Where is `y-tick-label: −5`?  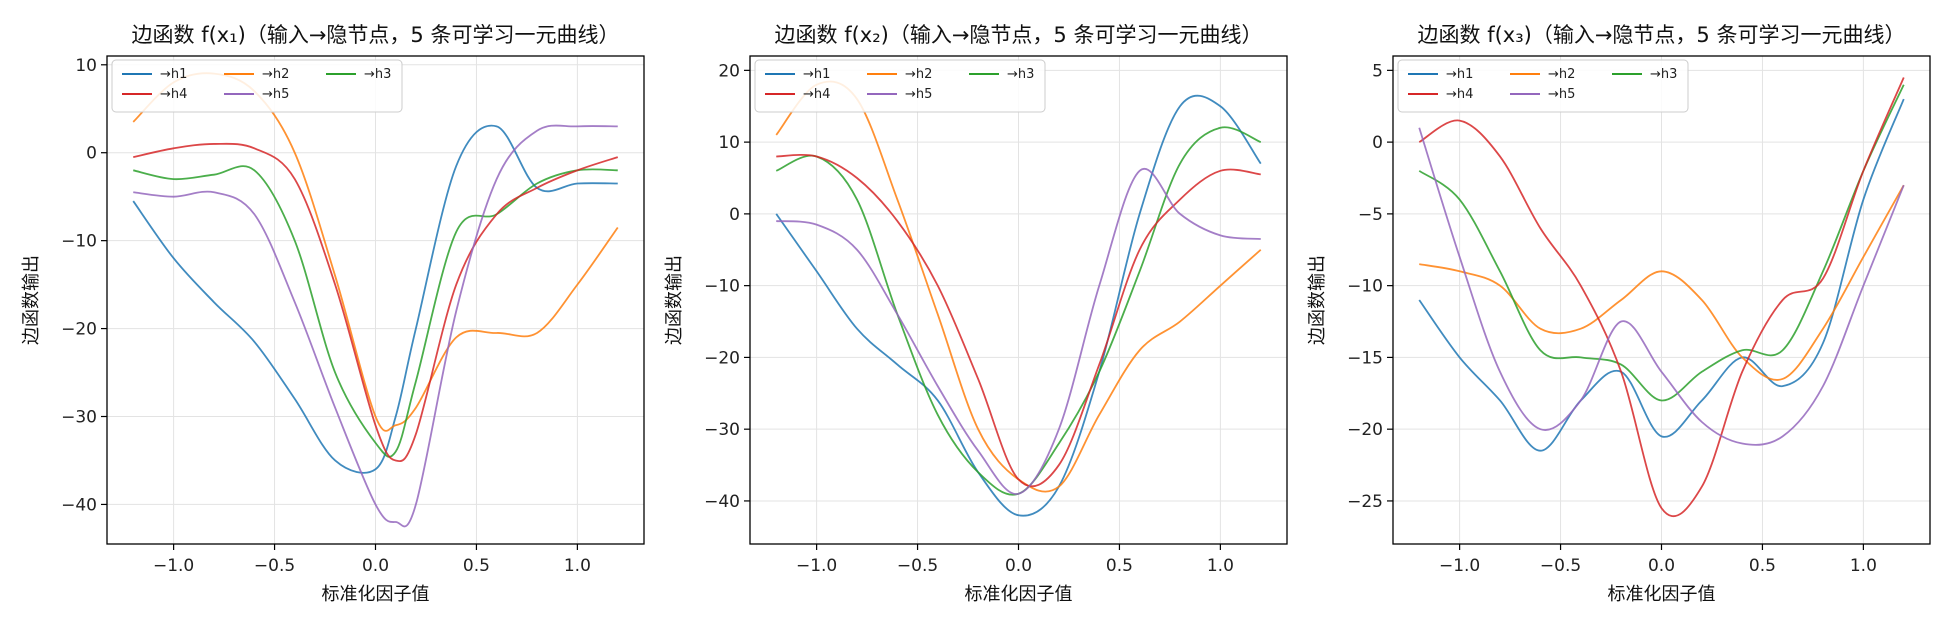 y-tick-label: −5 is located at coordinates (1370, 215).